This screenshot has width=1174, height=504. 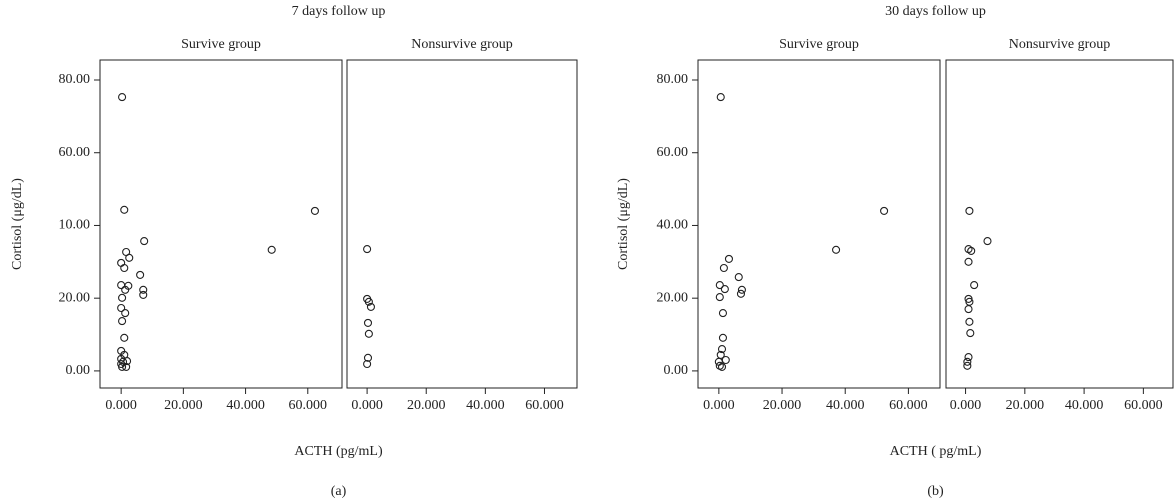 I want to click on panel-title: 7 days follow up, so click(x=339, y=11).